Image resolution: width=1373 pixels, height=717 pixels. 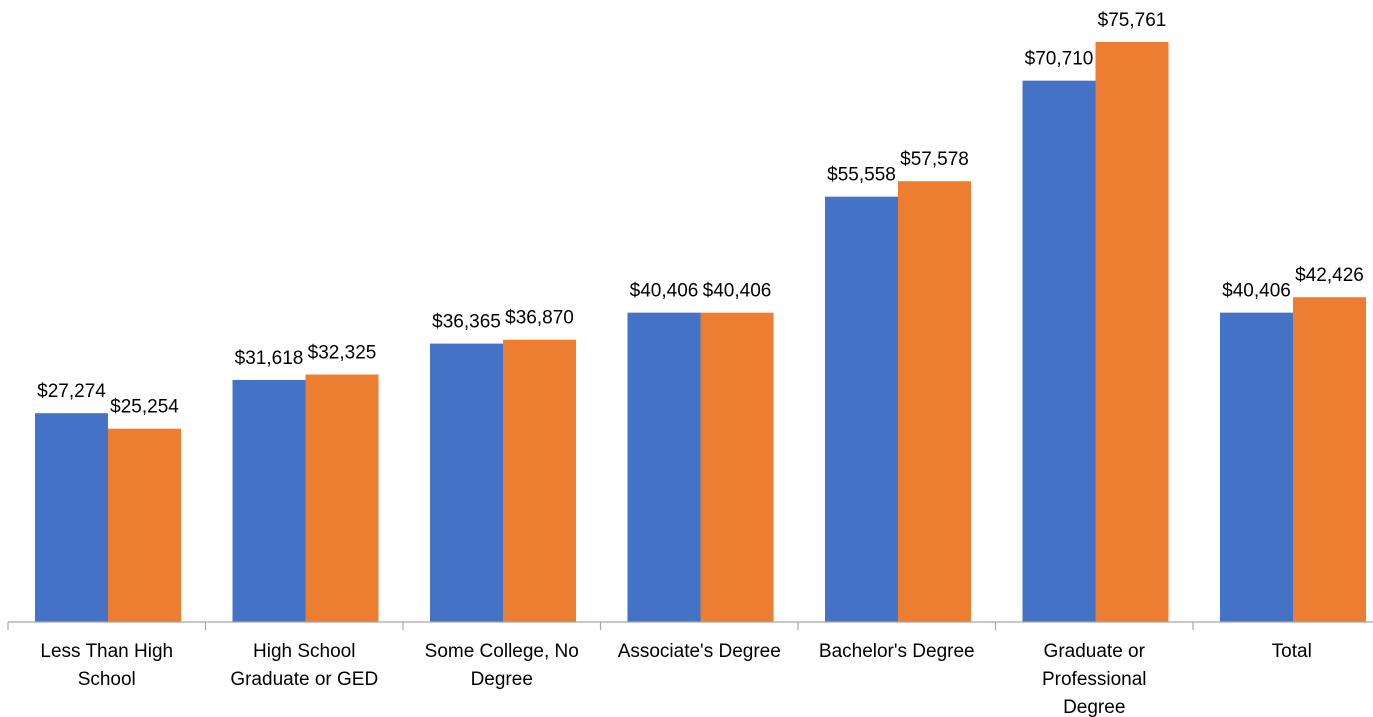 What do you see at coordinates (304, 665) in the screenshot?
I see `category-label: High School Graduate or GED` at bounding box center [304, 665].